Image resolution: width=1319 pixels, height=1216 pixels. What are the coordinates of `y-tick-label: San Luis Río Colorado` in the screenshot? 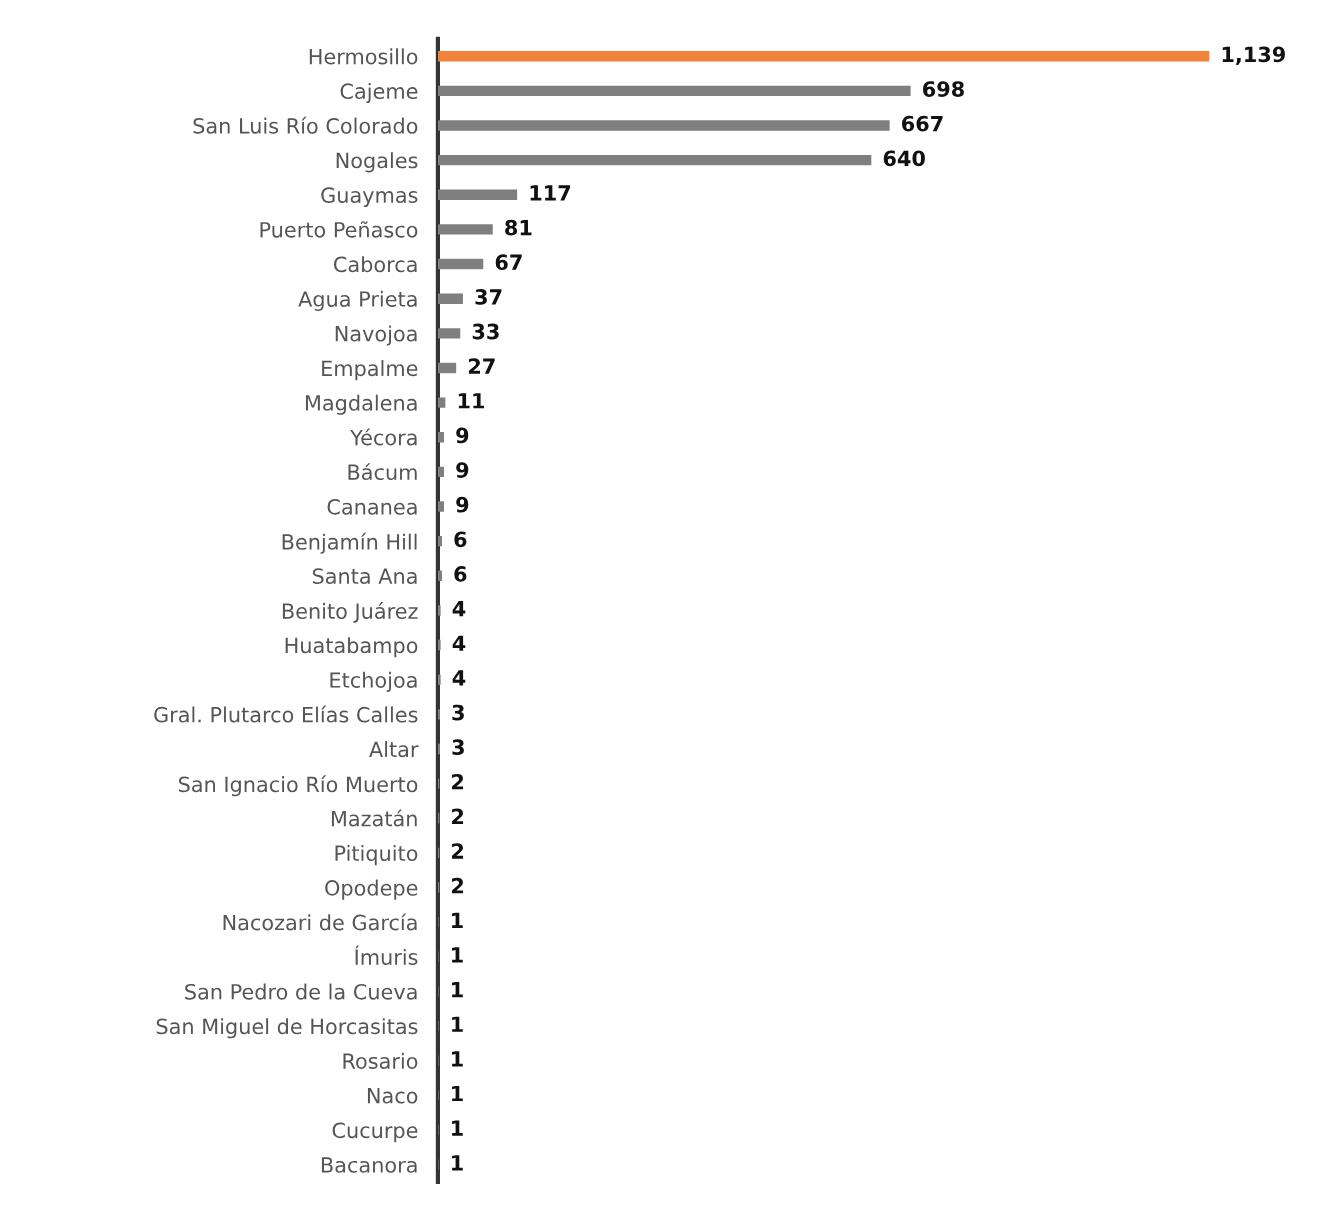 It's located at (305, 125).